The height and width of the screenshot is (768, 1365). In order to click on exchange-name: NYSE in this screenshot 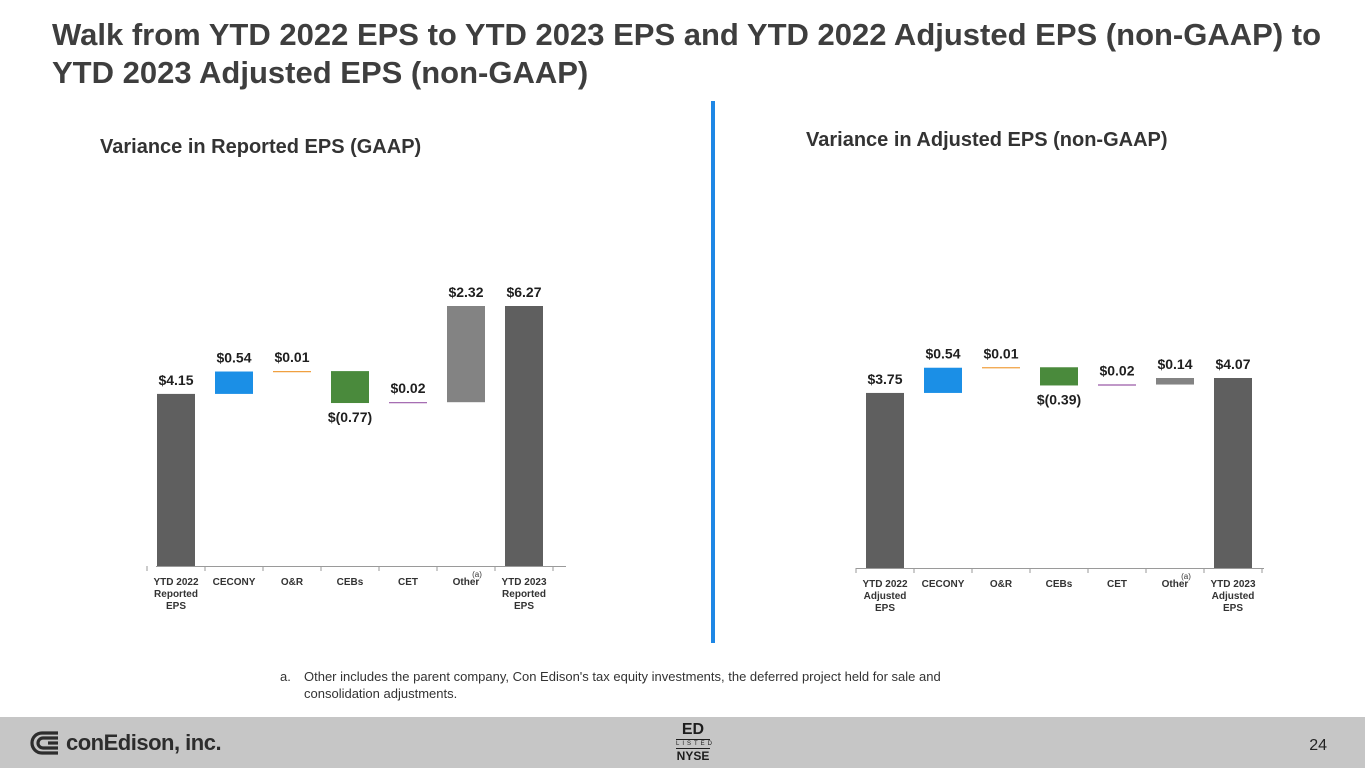, I will do `click(693, 756)`.